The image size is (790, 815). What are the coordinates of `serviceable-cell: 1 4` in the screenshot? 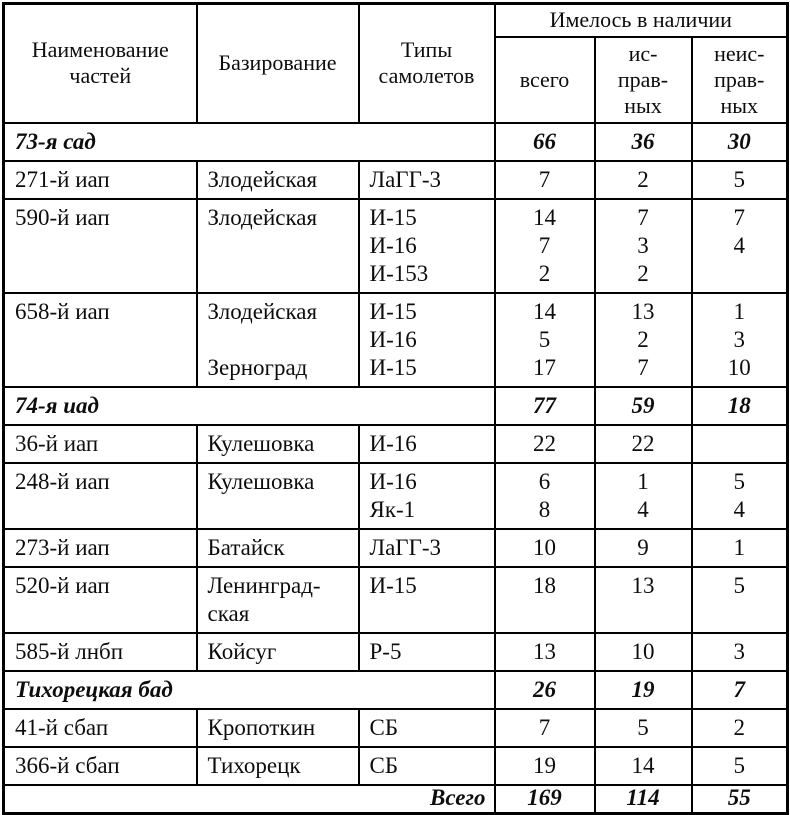 It's located at (643, 495).